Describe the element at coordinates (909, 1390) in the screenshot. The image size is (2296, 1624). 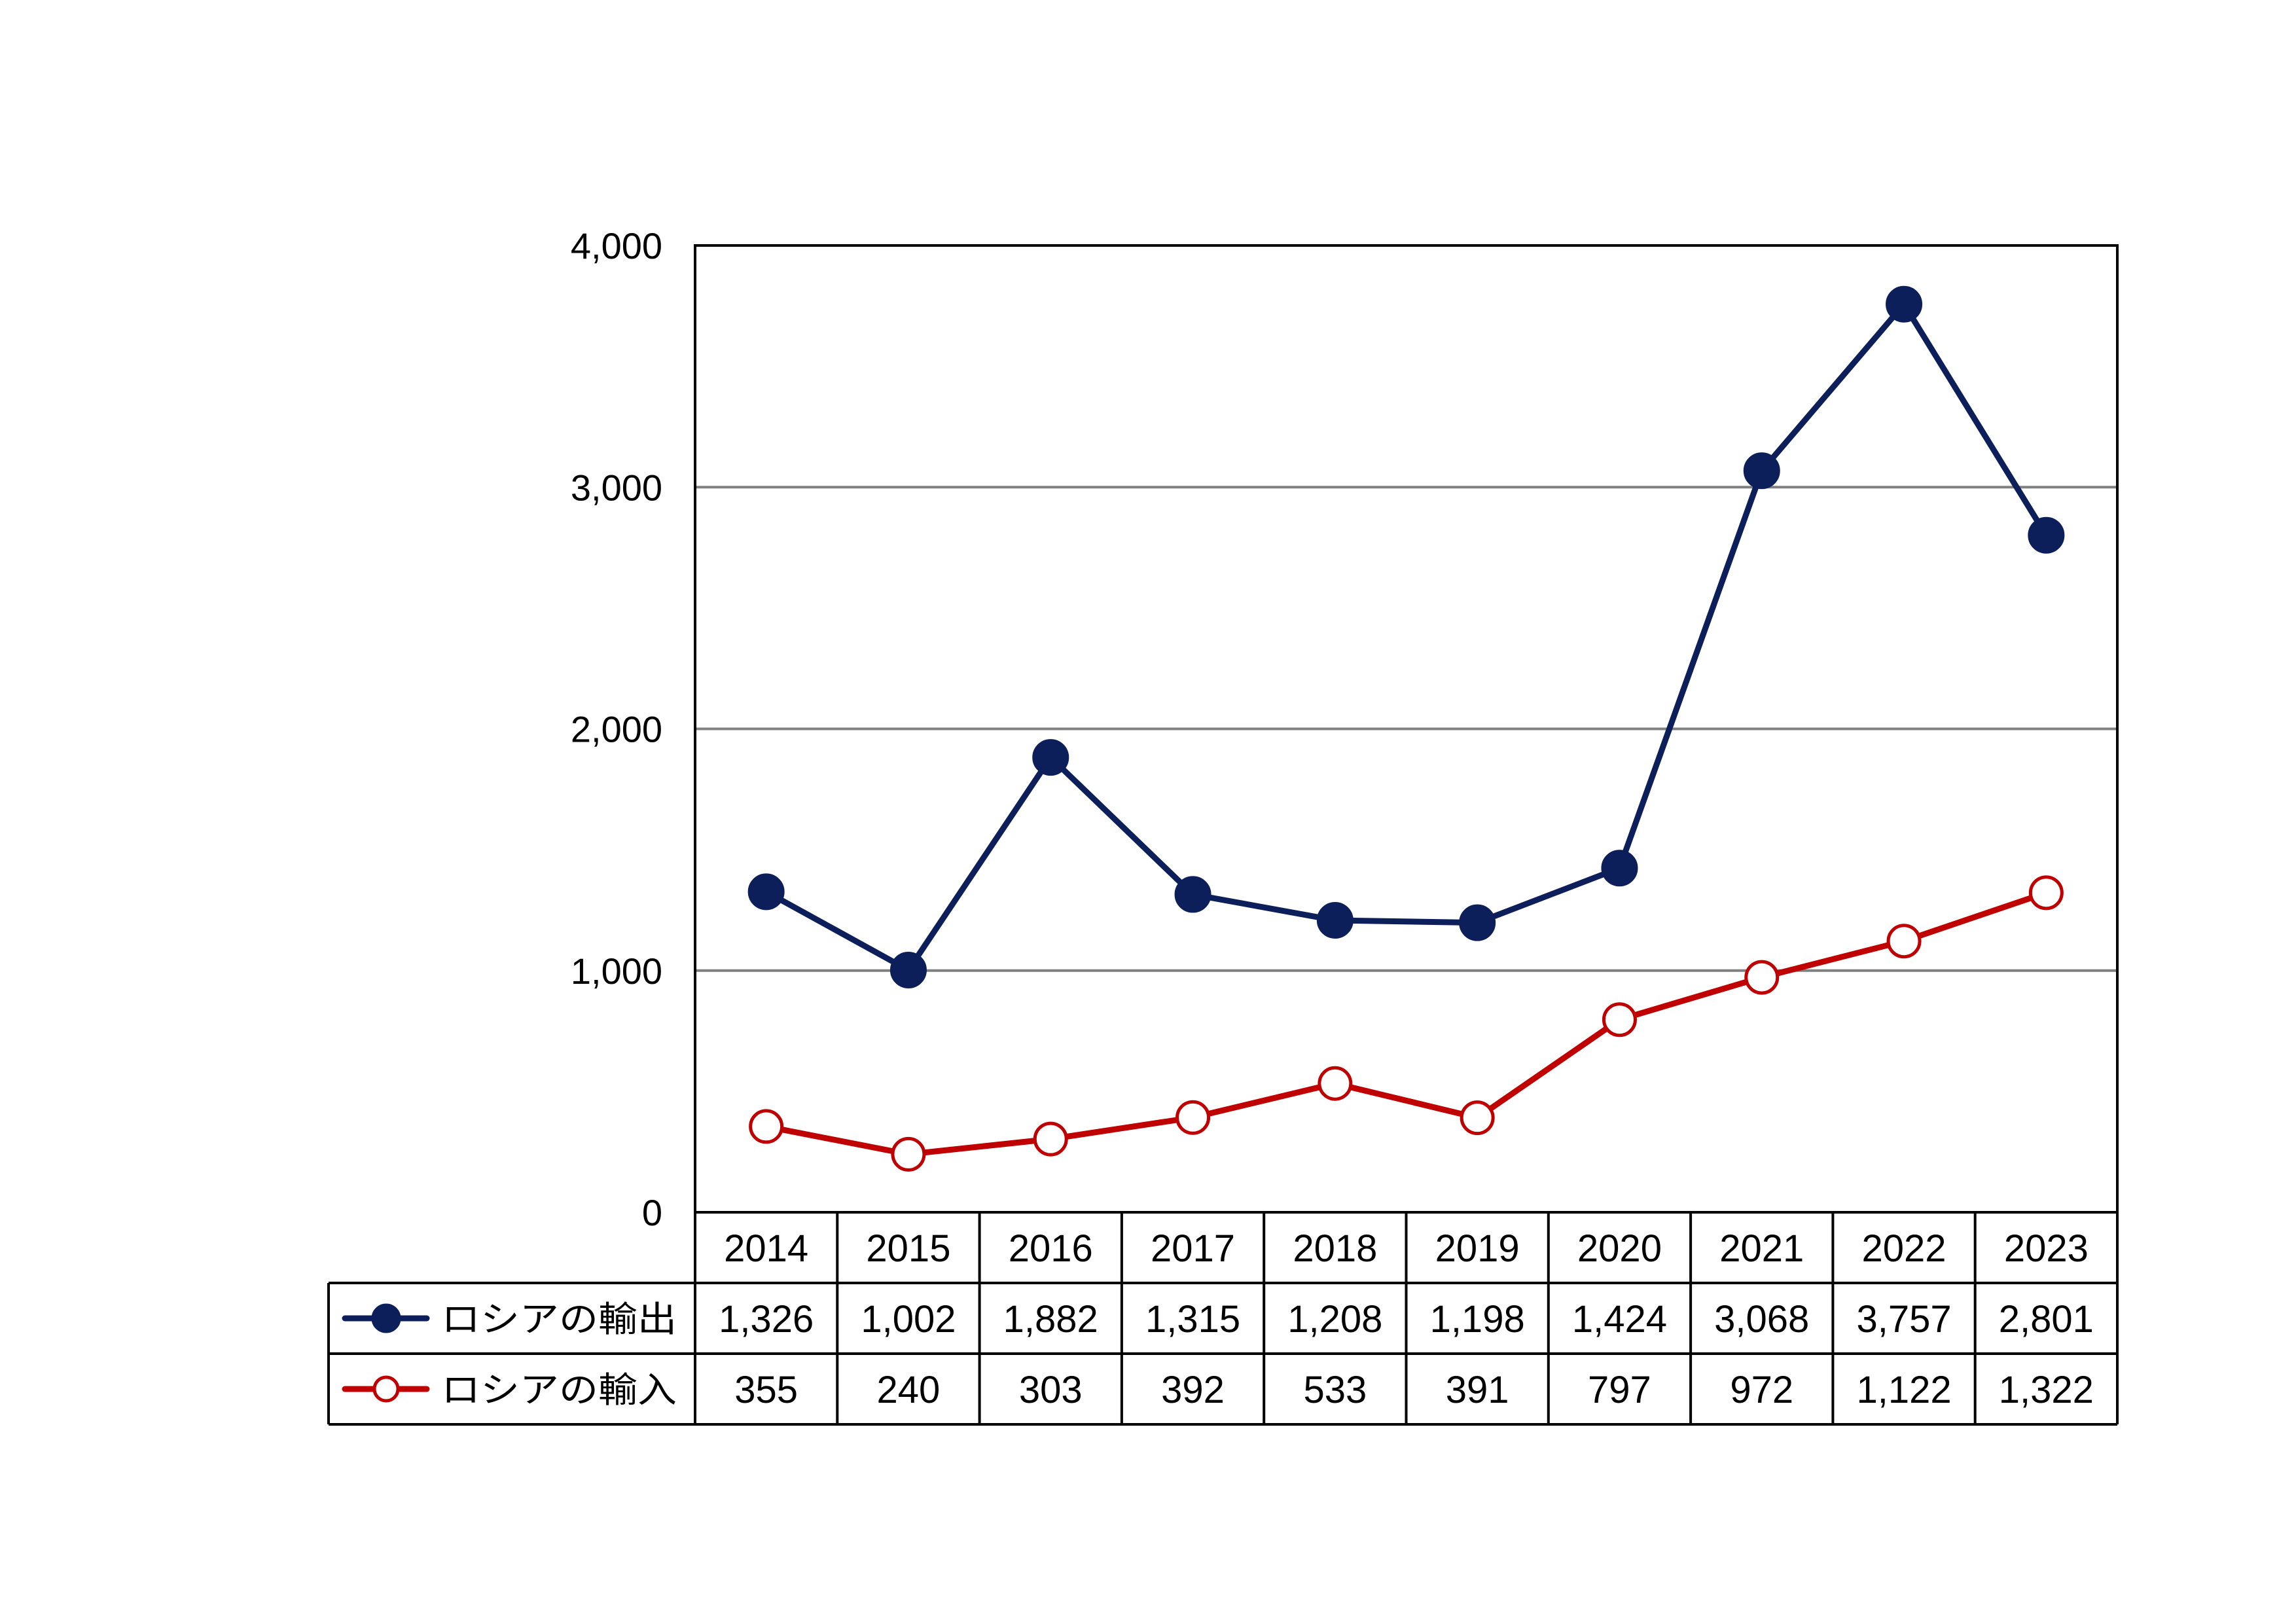
I see `data-label: 240` at that location.